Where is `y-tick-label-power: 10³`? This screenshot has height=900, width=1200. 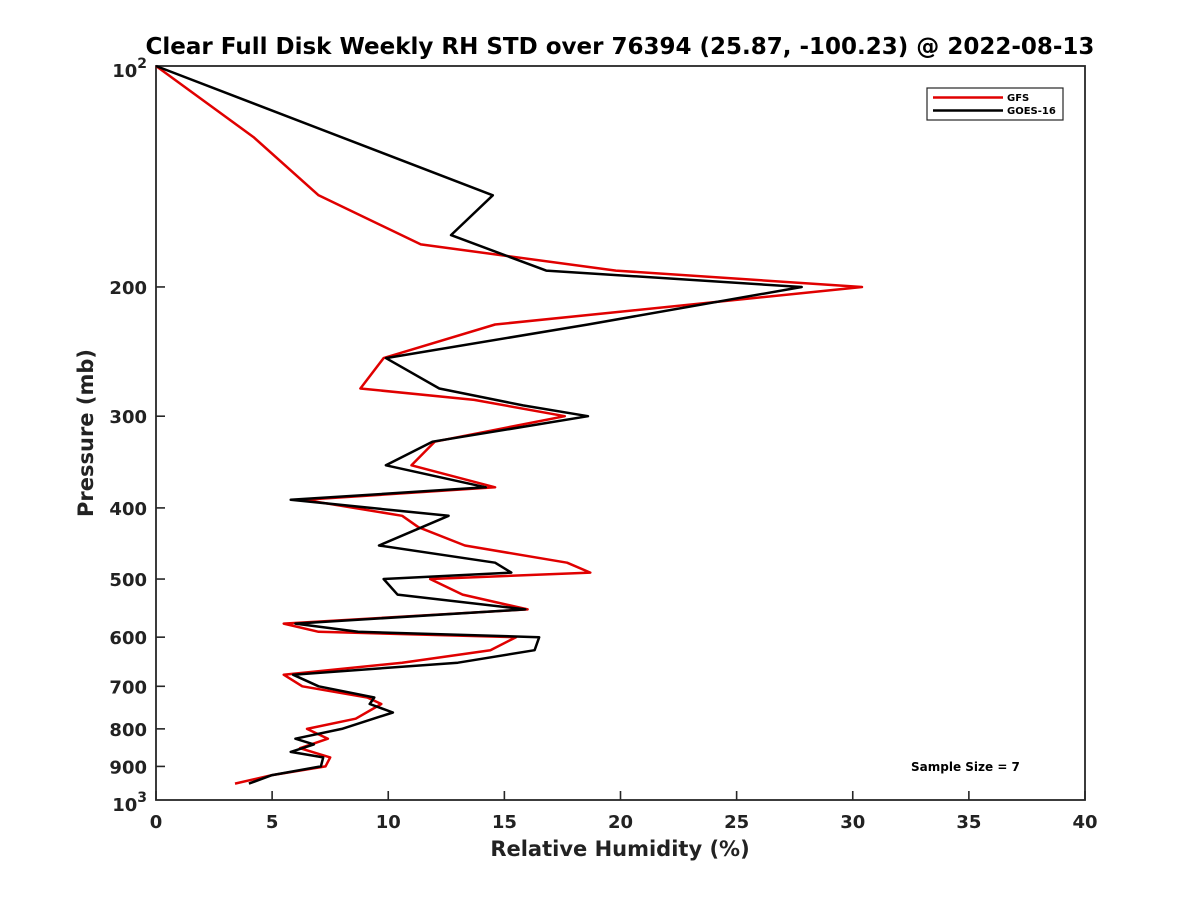
y-tick-label-power: 10³ is located at coordinates (129, 803).